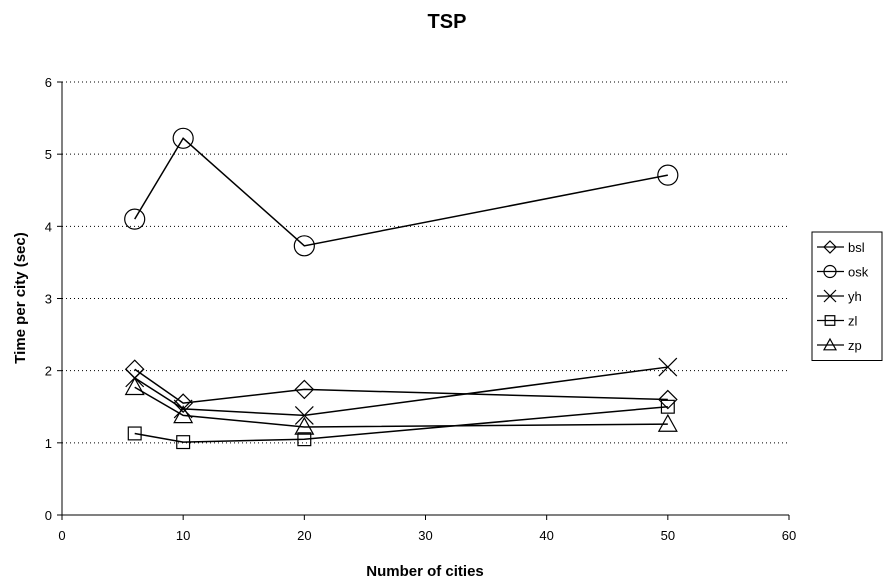  I want to click on legend-label-zp: zp, so click(855, 345).